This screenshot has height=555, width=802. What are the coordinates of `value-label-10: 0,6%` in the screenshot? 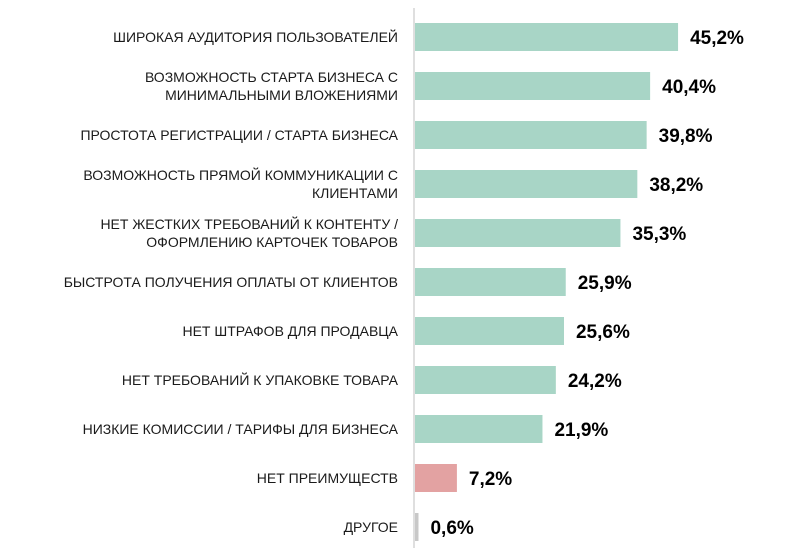 It's located at (451, 528).